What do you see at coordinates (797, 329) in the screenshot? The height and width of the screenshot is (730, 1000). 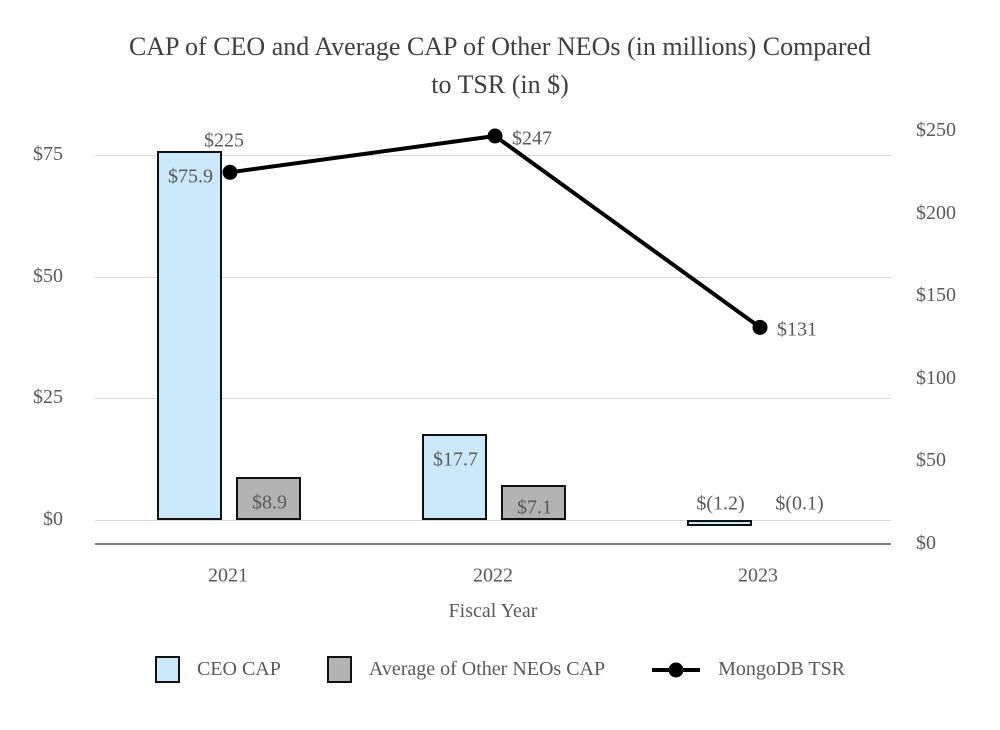 I see `tsr-label-2023: $131` at bounding box center [797, 329].